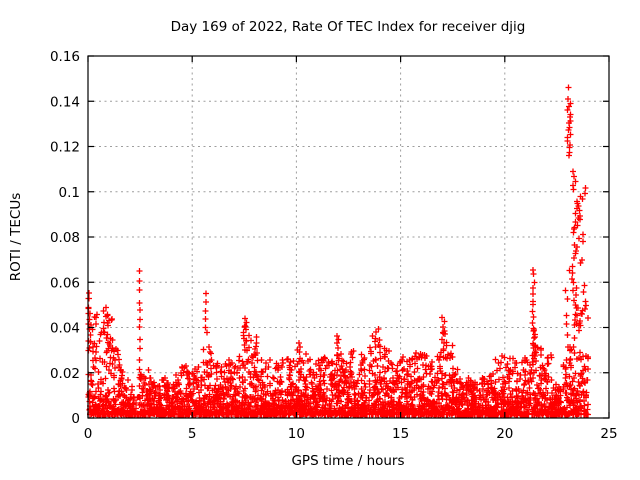  I want to click on x-tick-label: 25, so click(608, 434).